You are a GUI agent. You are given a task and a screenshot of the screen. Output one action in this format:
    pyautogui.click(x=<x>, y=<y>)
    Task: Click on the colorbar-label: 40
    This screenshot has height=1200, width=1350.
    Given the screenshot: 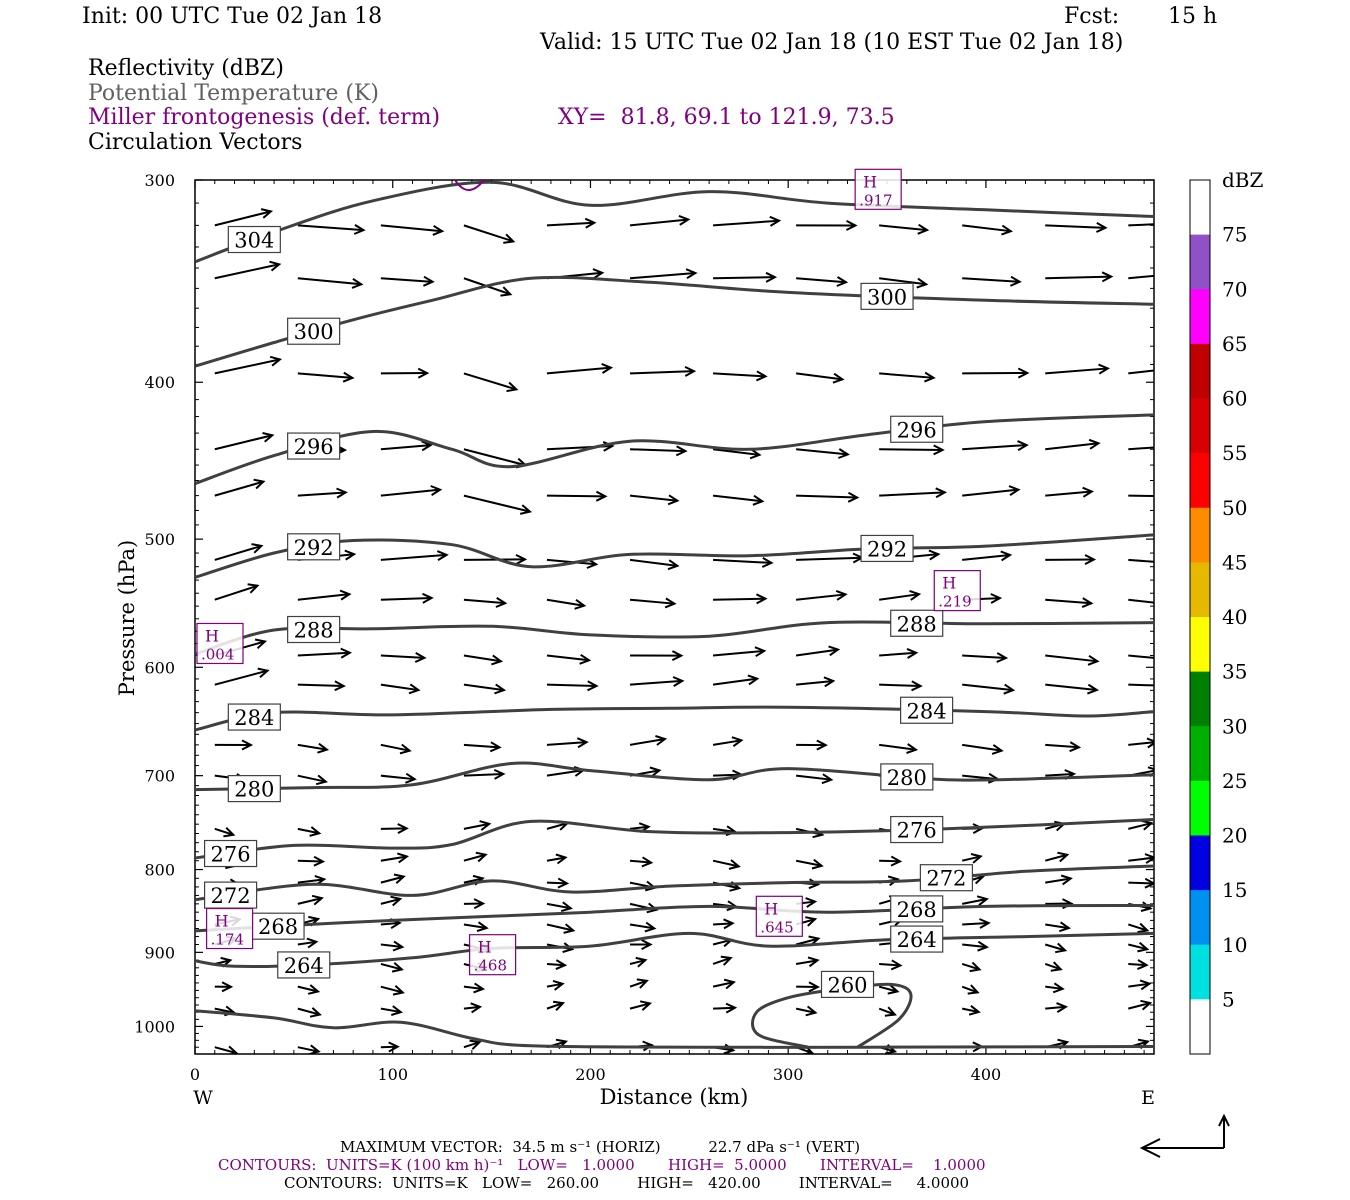 What is the action you would take?
    pyautogui.click(x=1234, y=617)
    